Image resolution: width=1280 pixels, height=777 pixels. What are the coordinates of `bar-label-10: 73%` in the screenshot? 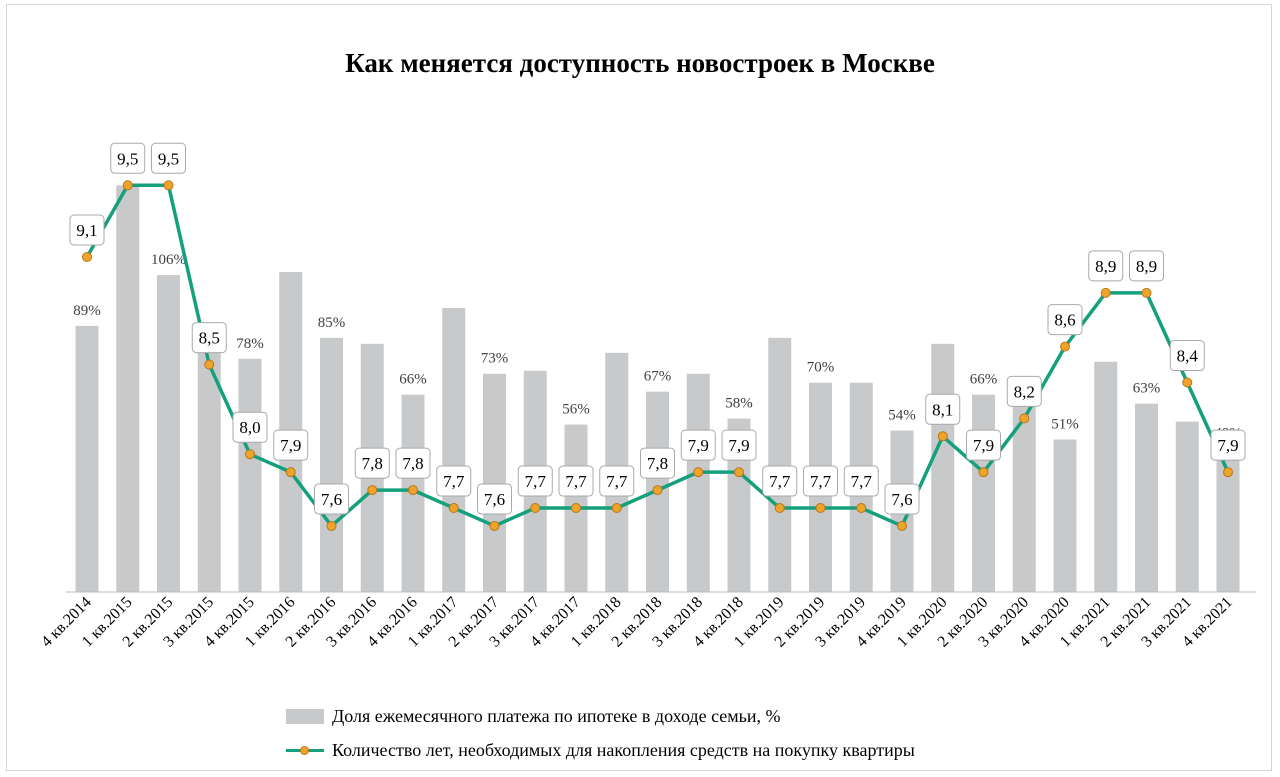 It's located at (495, 359).